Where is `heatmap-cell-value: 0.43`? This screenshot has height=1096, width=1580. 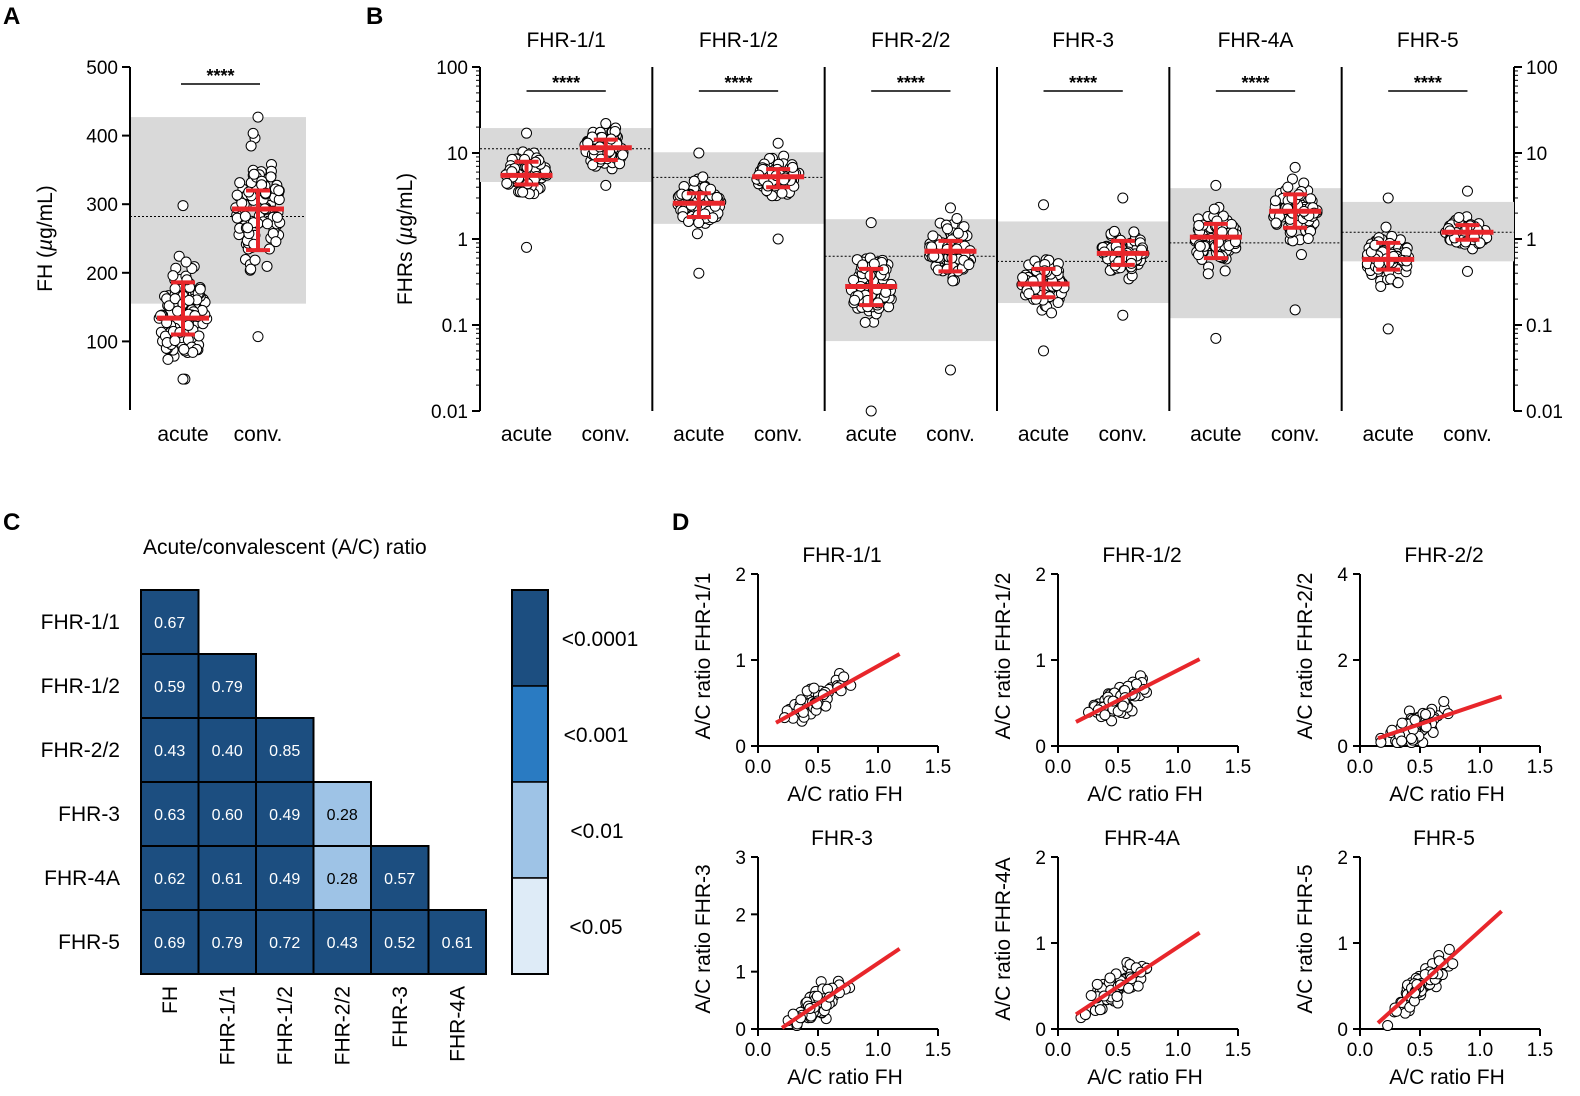
heatmap-cell-value: 0.43 is located at coordinates (169, 751).